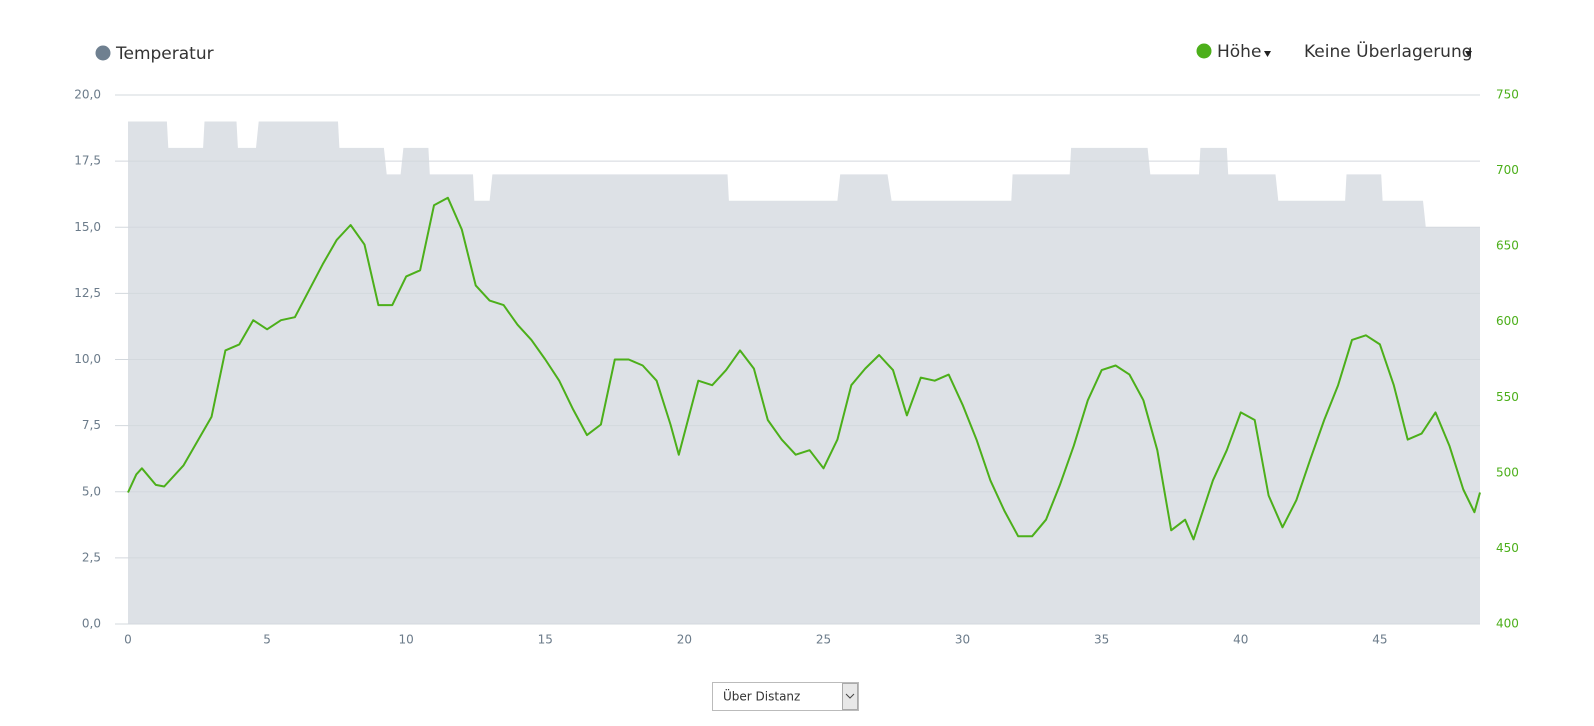 The height and width of the screenshot is (726, 1594). What do you see at coordinates (1507, 170) in the screenshot?
I see `y2-tick-label: 700` at bounding box center [1507, 170].